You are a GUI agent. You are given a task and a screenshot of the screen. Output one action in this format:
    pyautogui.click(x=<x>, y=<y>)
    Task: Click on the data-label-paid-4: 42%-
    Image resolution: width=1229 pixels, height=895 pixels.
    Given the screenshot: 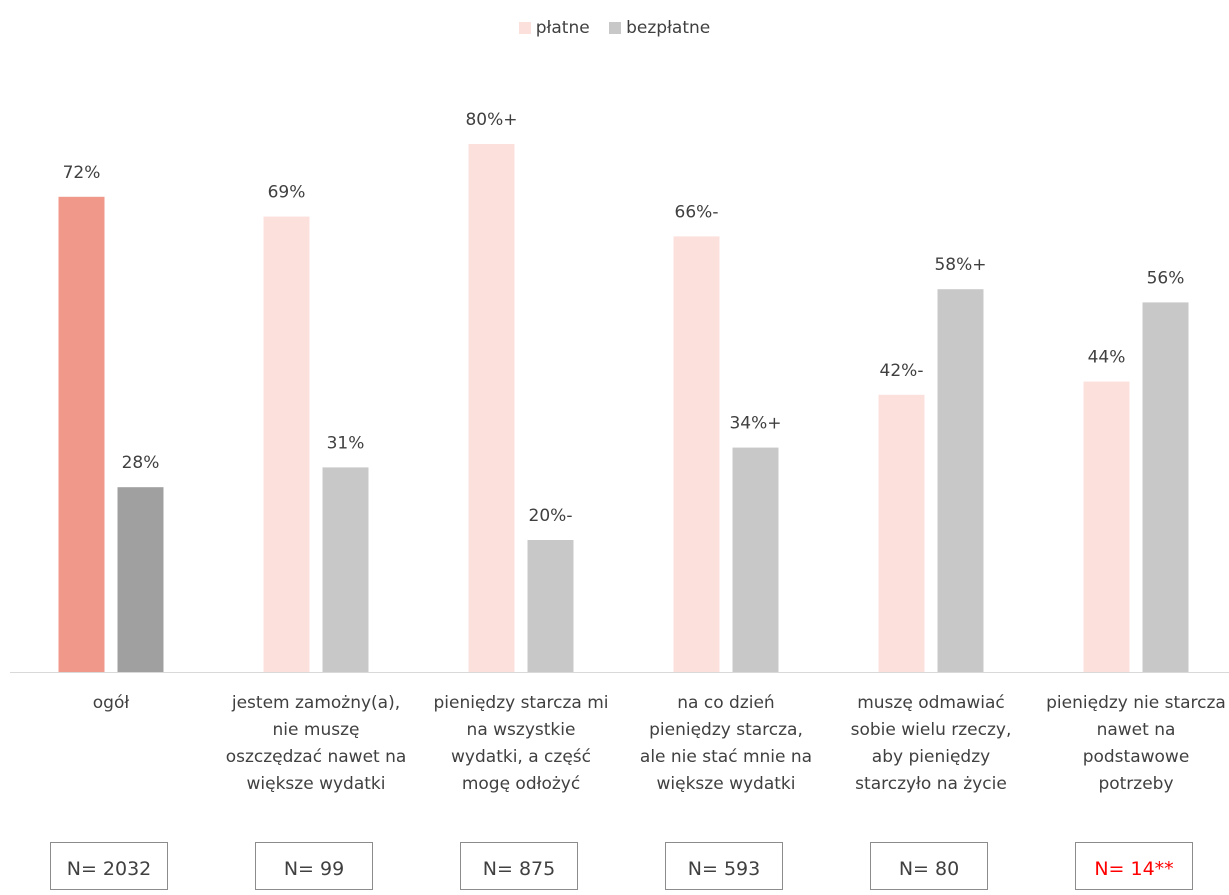 What is the action you would take?
    pyautogui.click(x=902, y=371)
    